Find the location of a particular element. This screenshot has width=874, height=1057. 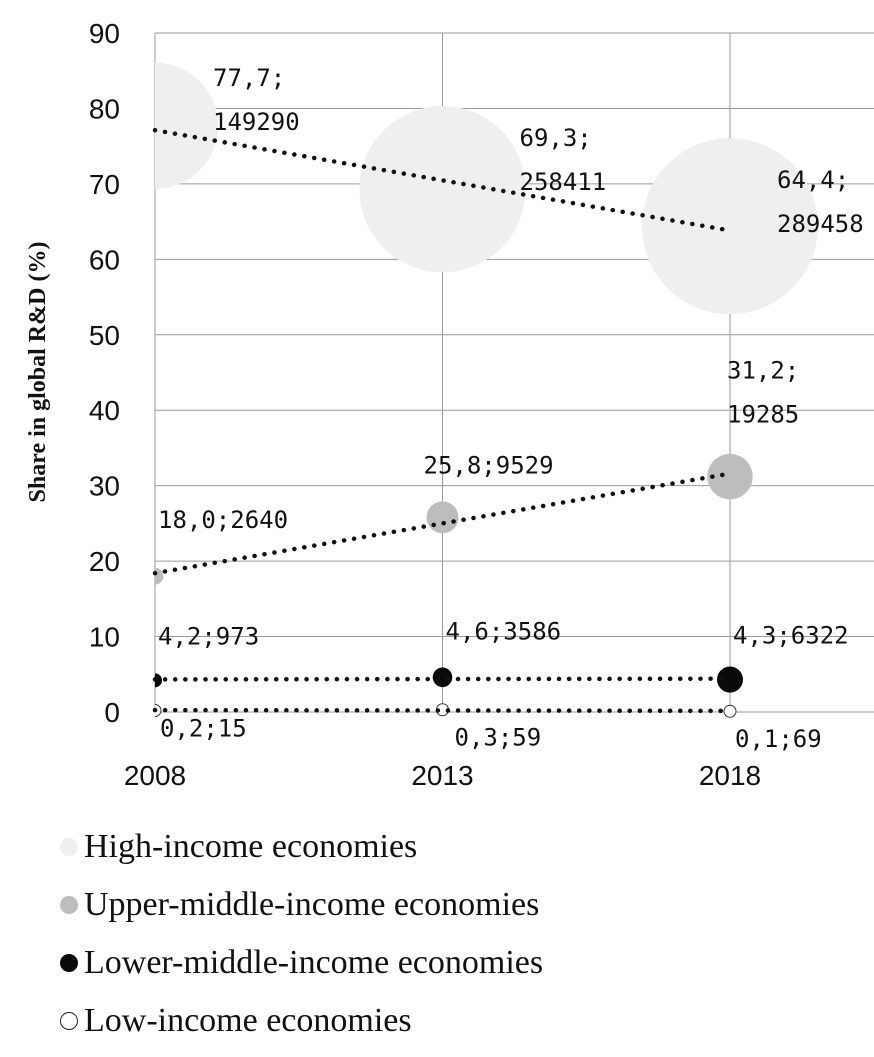

bubble-low-income-economies-2018 is located at coordinates (730, 711).